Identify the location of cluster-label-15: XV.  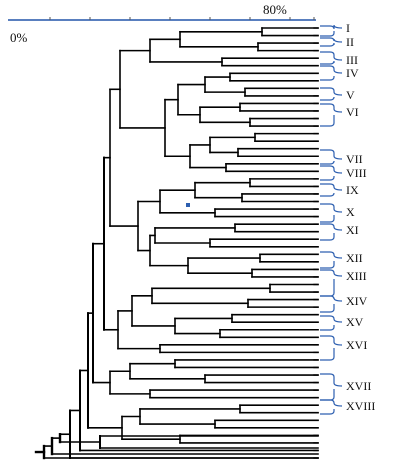
(355, 322).